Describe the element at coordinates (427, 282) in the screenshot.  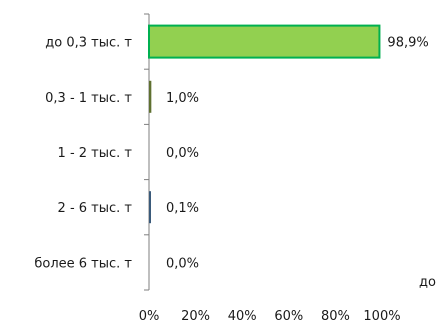
I see `stray-text: до` at that location.